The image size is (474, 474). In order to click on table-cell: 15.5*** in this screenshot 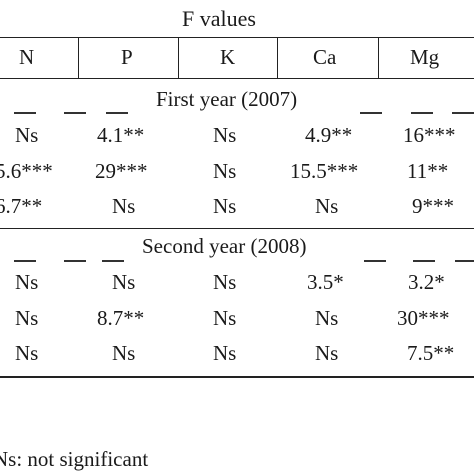, I will do `click(324, 171)`.